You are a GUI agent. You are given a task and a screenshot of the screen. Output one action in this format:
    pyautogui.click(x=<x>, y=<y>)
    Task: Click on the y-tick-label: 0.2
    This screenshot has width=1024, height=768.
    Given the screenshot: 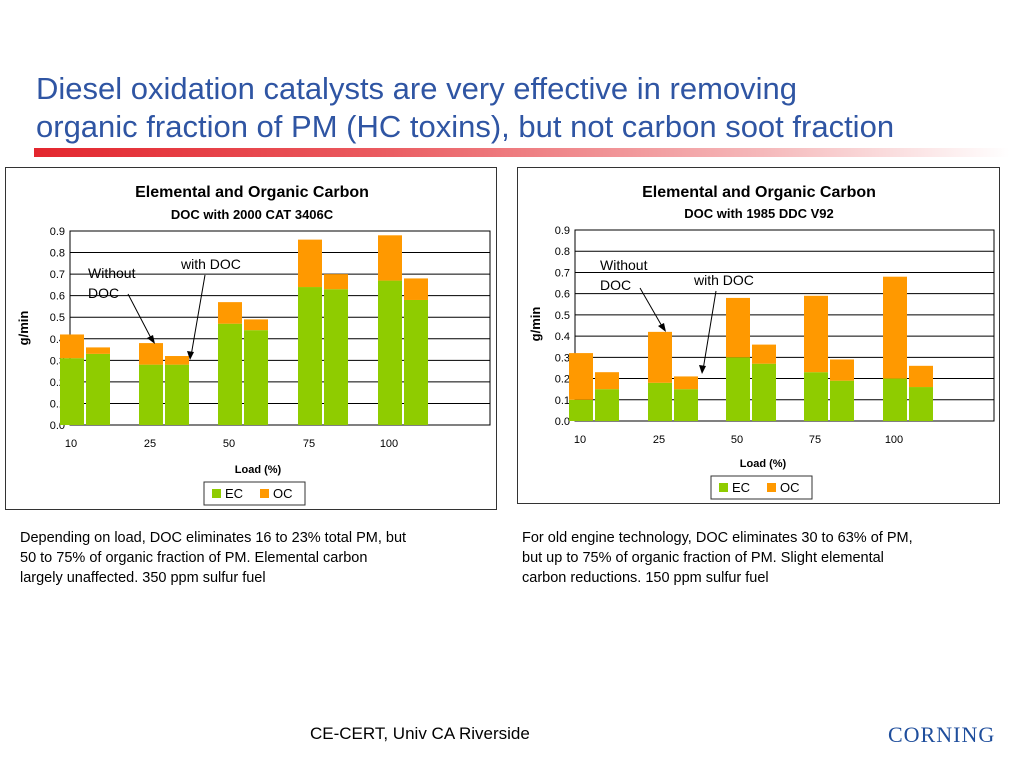 What is the action you would take?
    pyautogui.click(x=562, y=380)
    